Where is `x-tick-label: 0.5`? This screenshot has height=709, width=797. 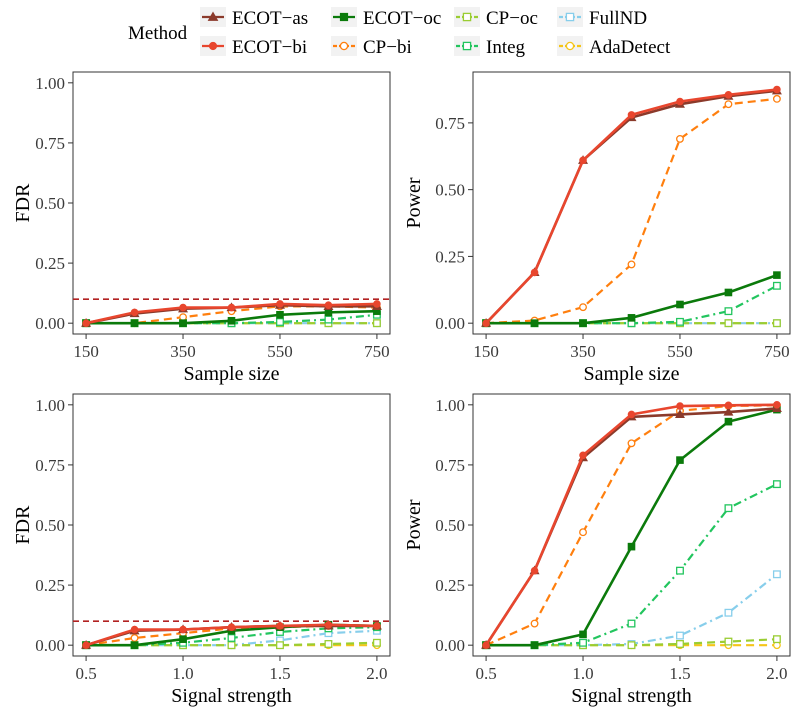 x-tick-label: 0.5 is located at coordinates (85, 673).